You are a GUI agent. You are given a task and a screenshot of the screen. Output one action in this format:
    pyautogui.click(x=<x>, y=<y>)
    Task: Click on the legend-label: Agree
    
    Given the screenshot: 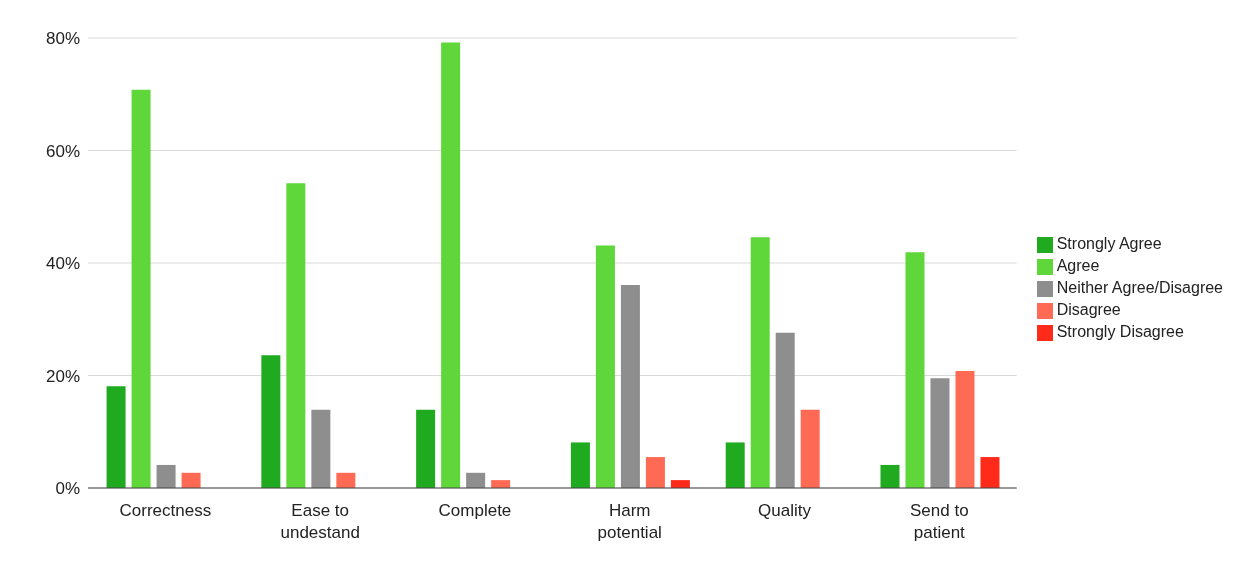 What is the action you would take?
    pyautogui.click(x=1078, y=265)
    